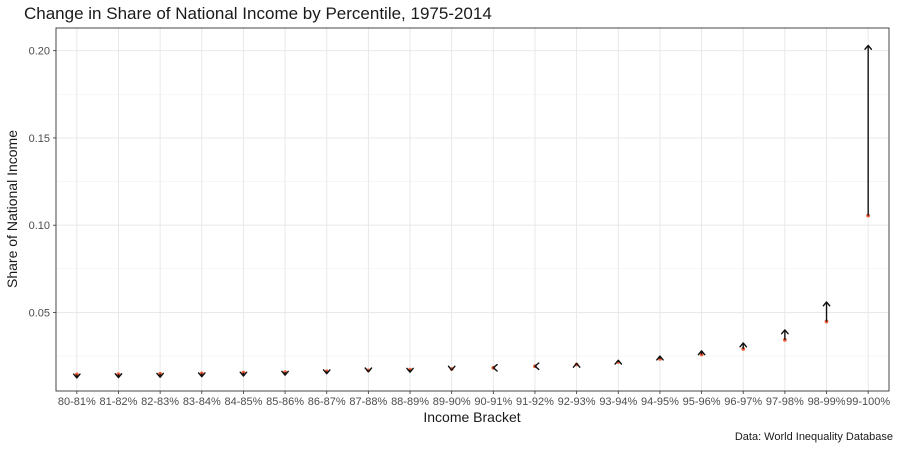 This screenshot has width=900, height=450. I want to click on data-point-96-97%, so click(743, 346).